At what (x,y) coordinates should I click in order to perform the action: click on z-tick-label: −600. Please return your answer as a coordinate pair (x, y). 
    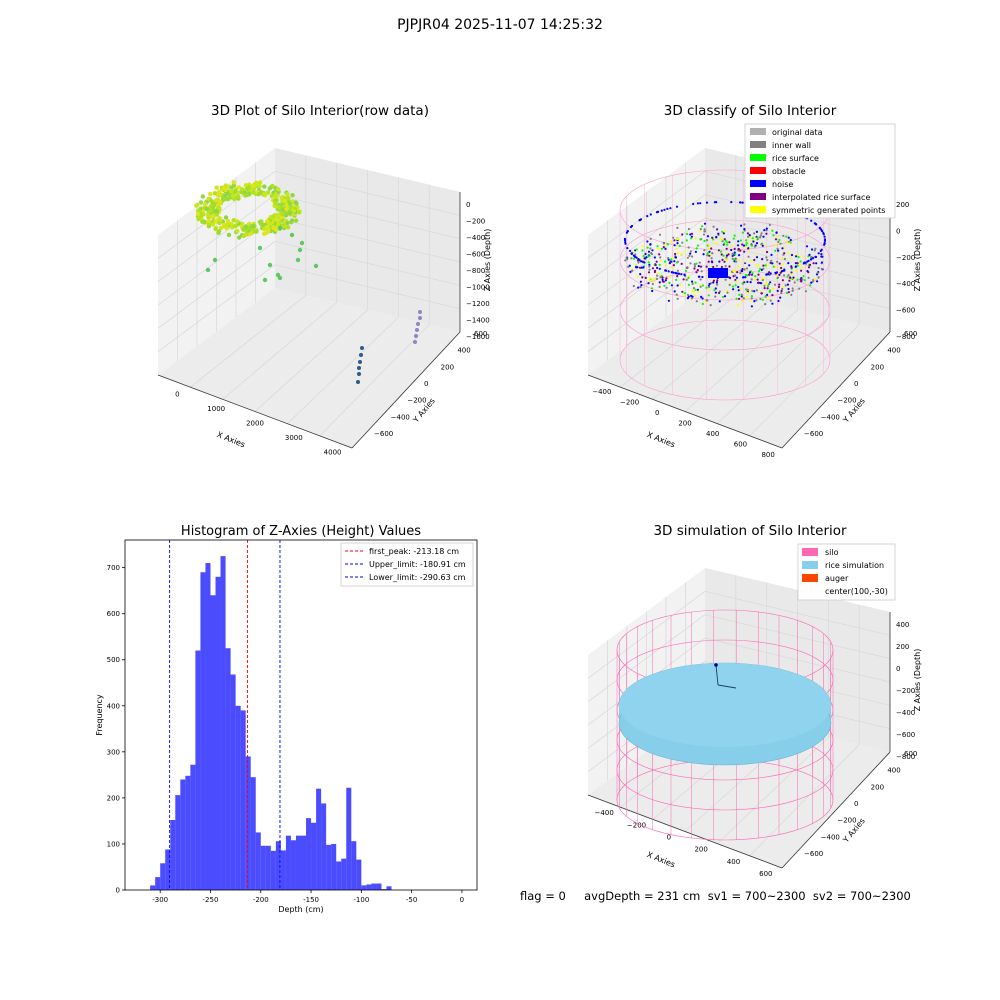
    Looking at the image, I should click on (905, 735).